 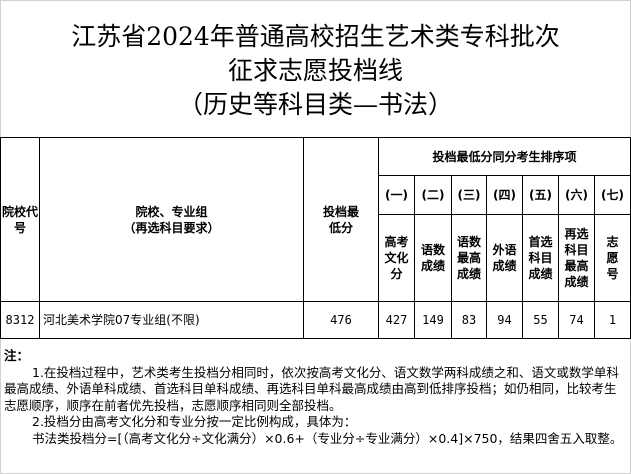 What do you see at coordinates (315, 36) in the screenshot?
I see `title-line-1: 江苏省2024年普通高校招生艺术类专科批次` at bounding box center [315, 36].